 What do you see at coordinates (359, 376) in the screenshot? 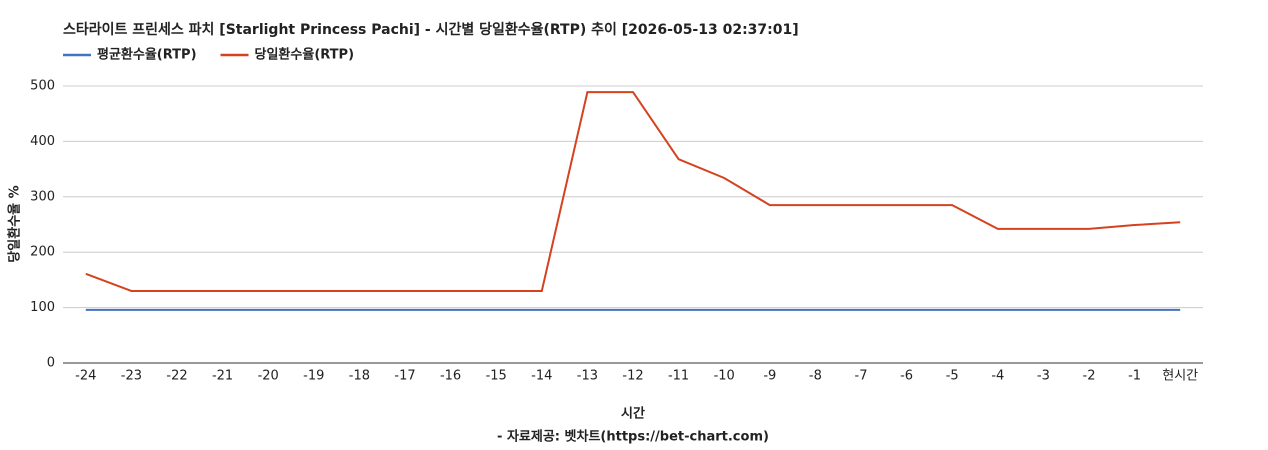
I see `x-tick-label: -18` at bounding box center [359, 376].